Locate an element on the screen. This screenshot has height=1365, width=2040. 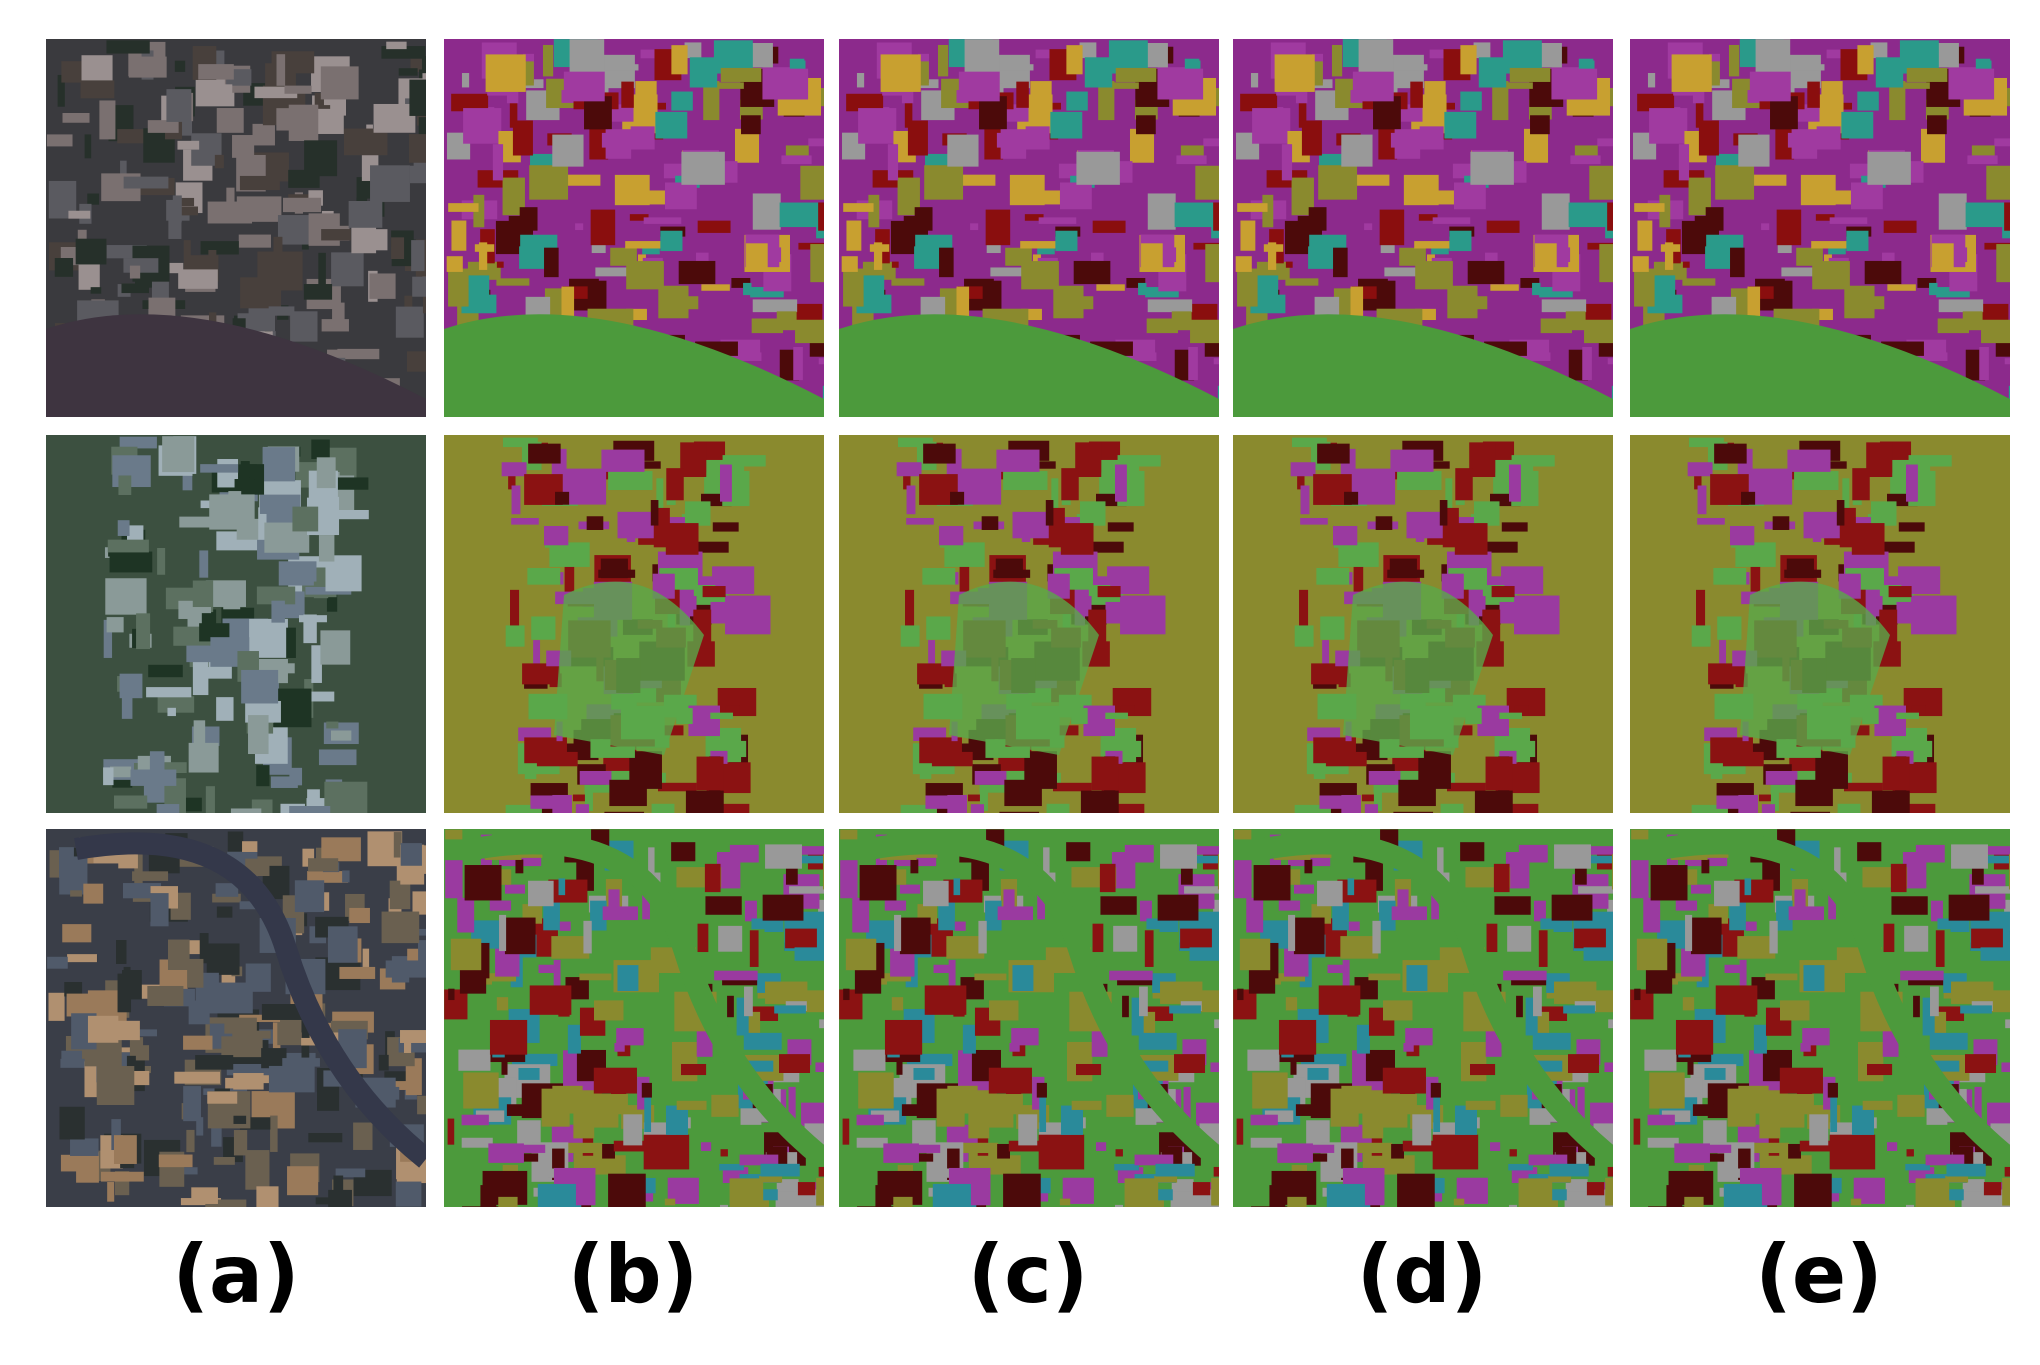
segmentation-map is located at coordinates (1423, 1018).